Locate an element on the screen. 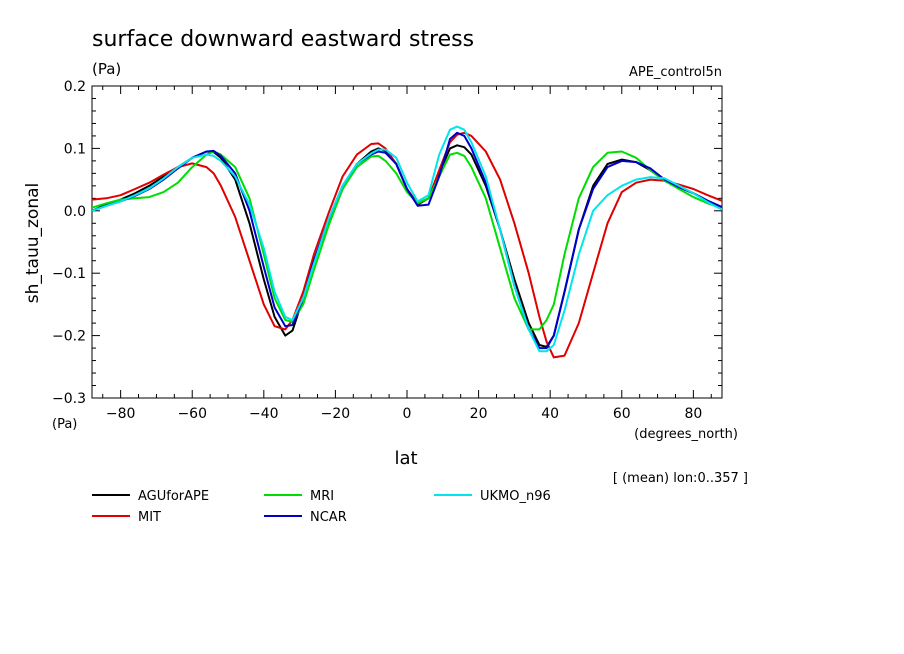 The height and width of the screenshot is (654, 904). x-tick-label: −60 is located at coordinates (192, 414).